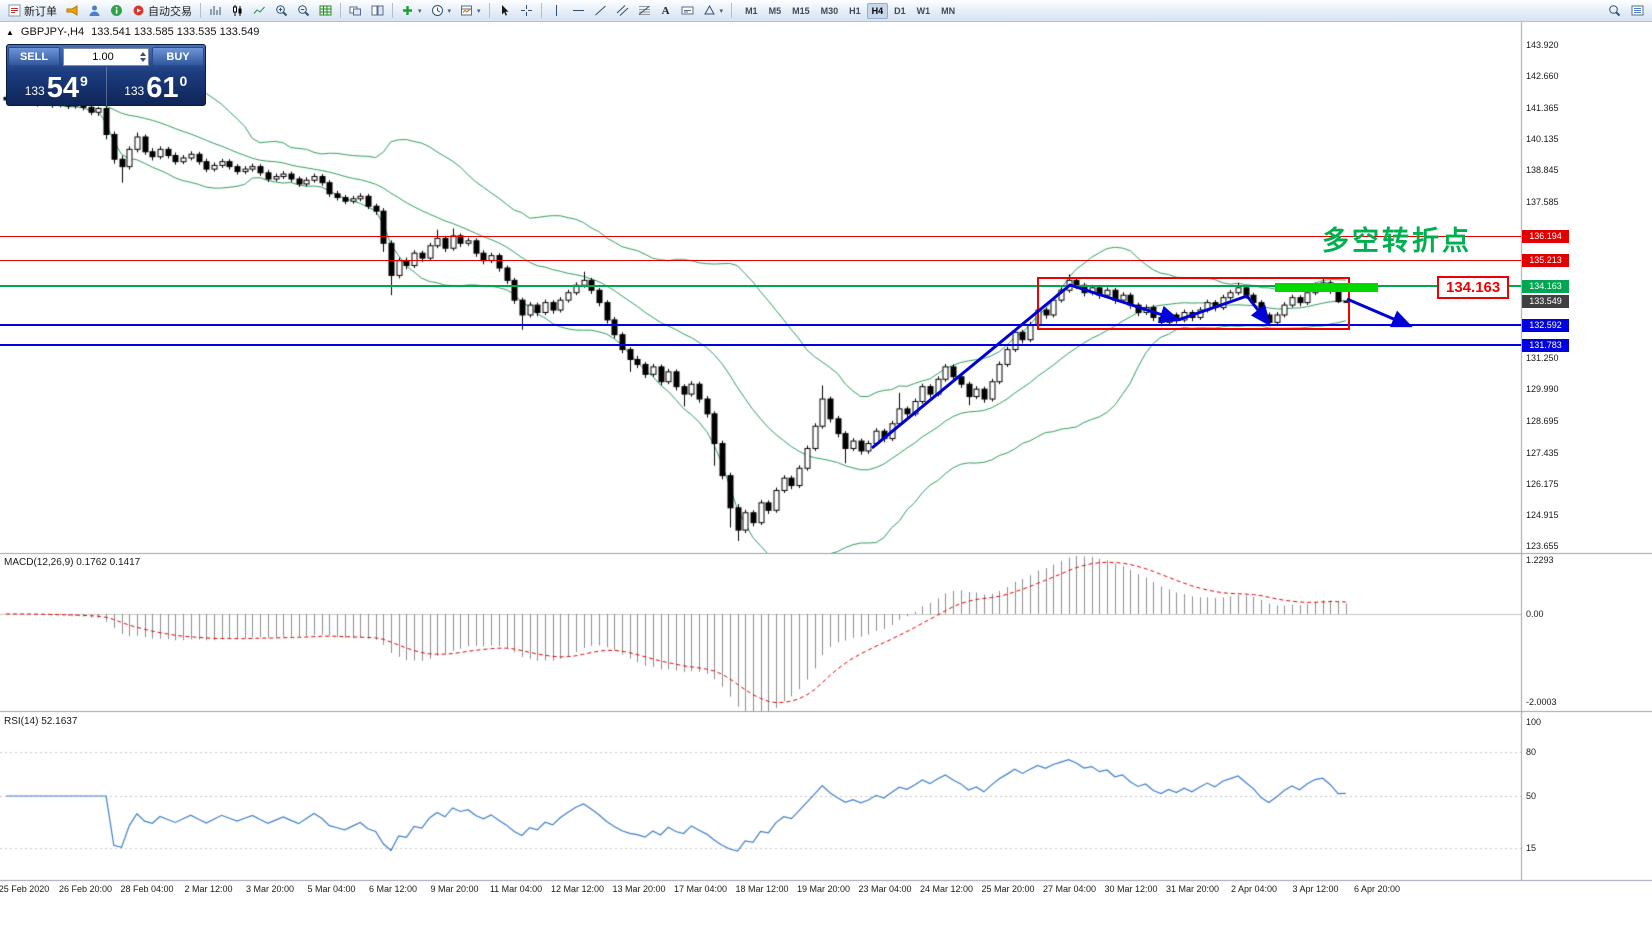 This screenshot has width=1652, height=946. I want to click on window-list-button, so click(1637, 11).